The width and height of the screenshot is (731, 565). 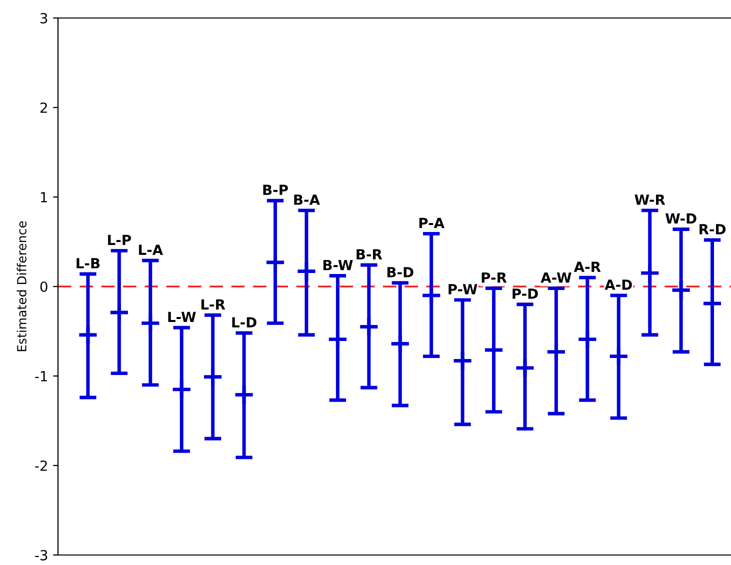 What do you see at coordinates (41, 465) in the screenshot?
I see `y-tick-label: -2` at bounding box center [41, 465].